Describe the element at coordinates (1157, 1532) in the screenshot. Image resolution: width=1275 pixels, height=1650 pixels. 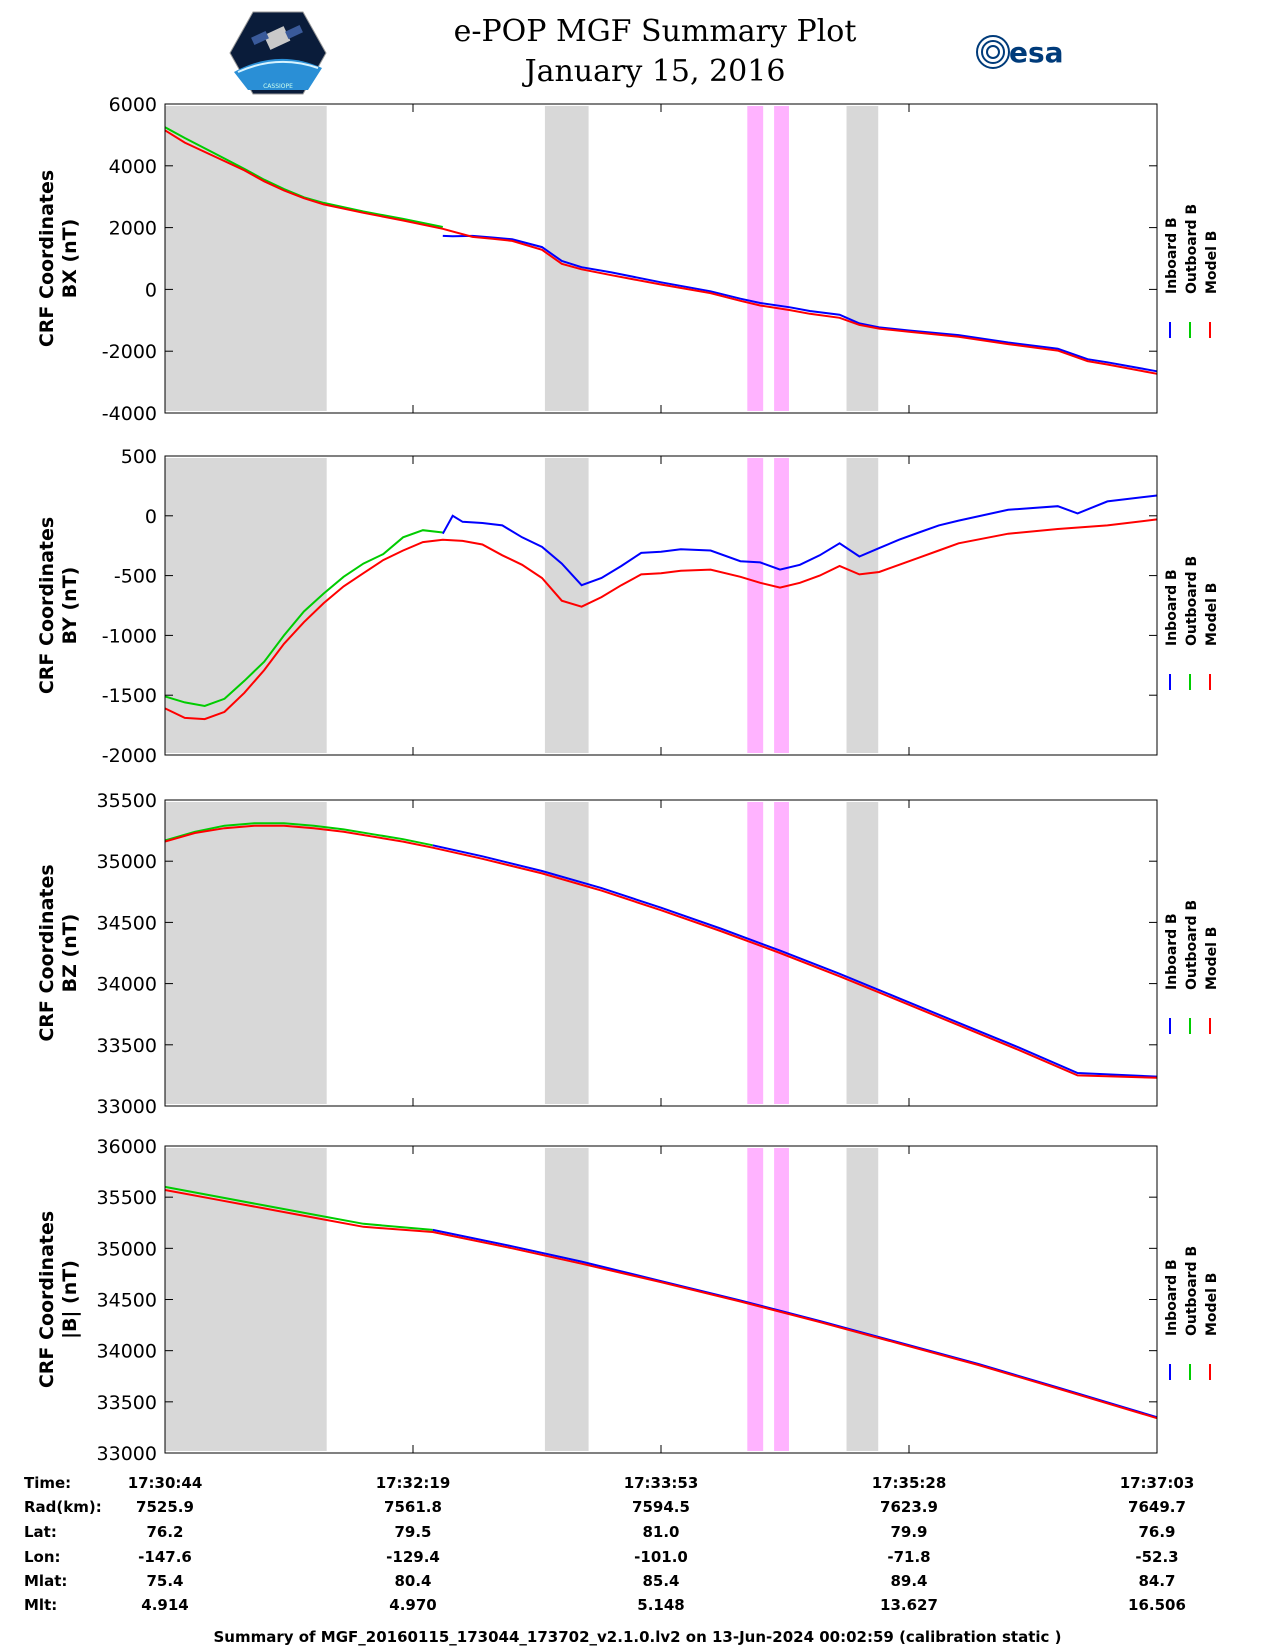
I see `table-cell: 76.9` at that location.